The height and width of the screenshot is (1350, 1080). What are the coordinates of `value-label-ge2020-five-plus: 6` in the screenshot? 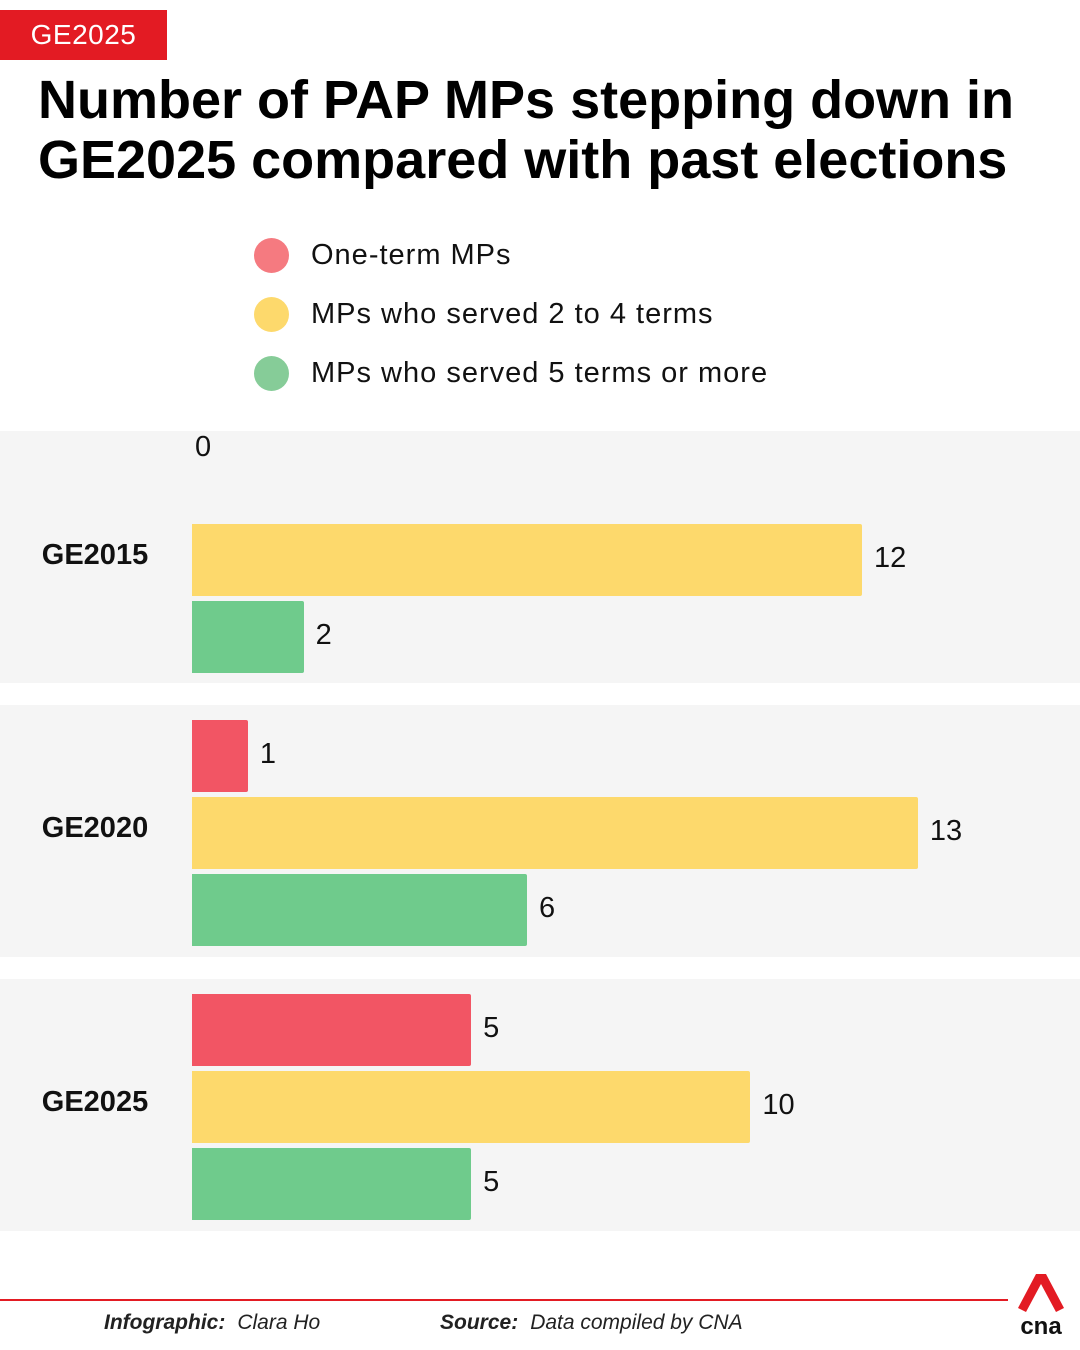 It's located at (547, 908).